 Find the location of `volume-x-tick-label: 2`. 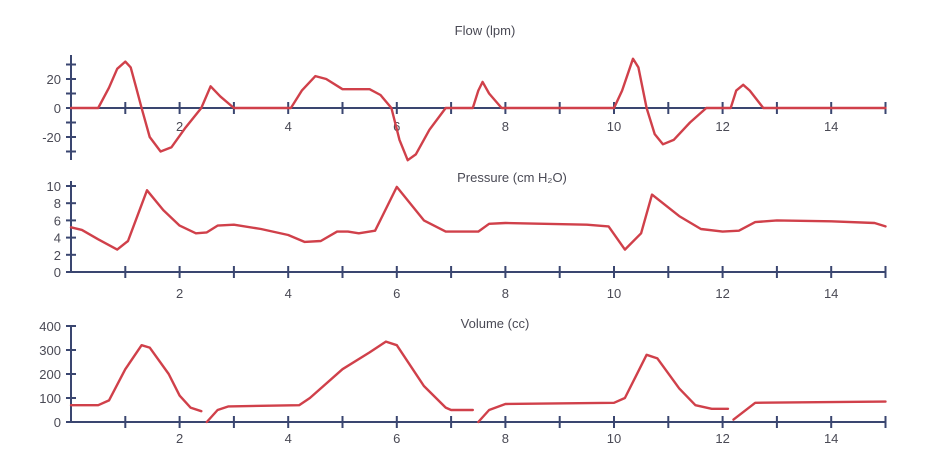

volume-x-tick-label: 2 is located at coordinates (179, 438).